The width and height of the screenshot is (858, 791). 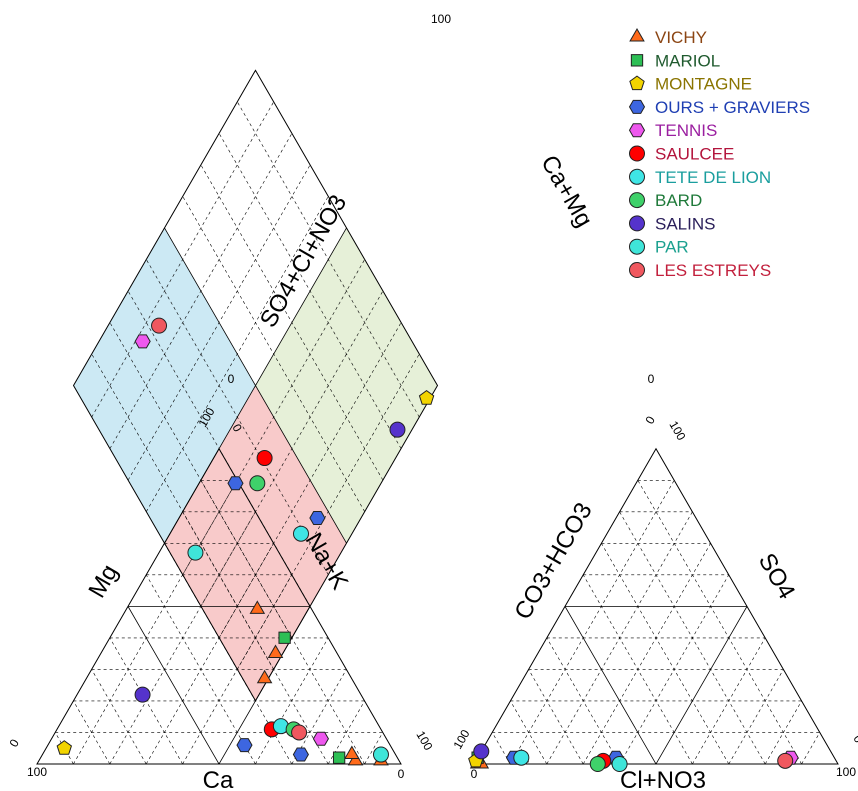 What do you see at coordinates (732, 107) in the screenshot?
I see `legend-label: OURS + GRAVIERS` at bounding box center [732, 107].